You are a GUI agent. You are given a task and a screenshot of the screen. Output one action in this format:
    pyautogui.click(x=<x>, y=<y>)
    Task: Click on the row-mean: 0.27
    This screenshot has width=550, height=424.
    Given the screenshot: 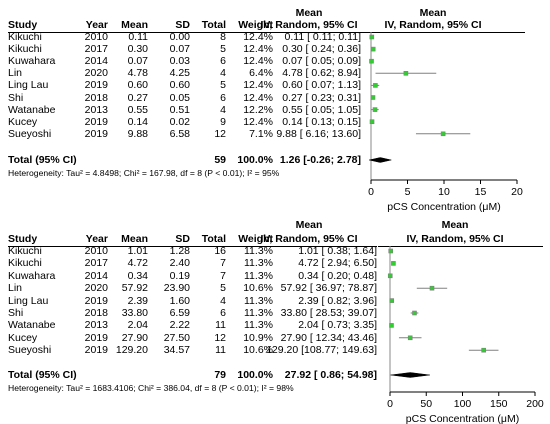 What is the action you would take?
    pyautogui.click(x=137, y=97)
    